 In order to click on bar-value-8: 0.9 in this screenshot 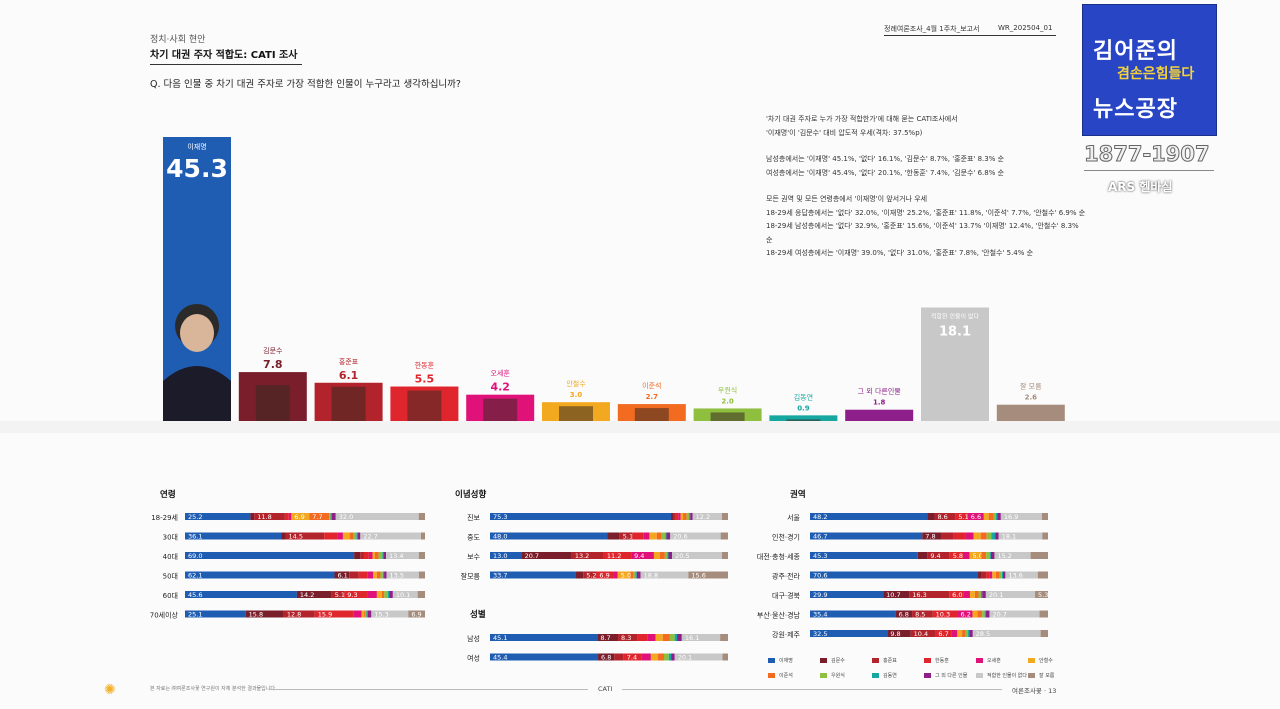, I will do `click(803, 408)`.